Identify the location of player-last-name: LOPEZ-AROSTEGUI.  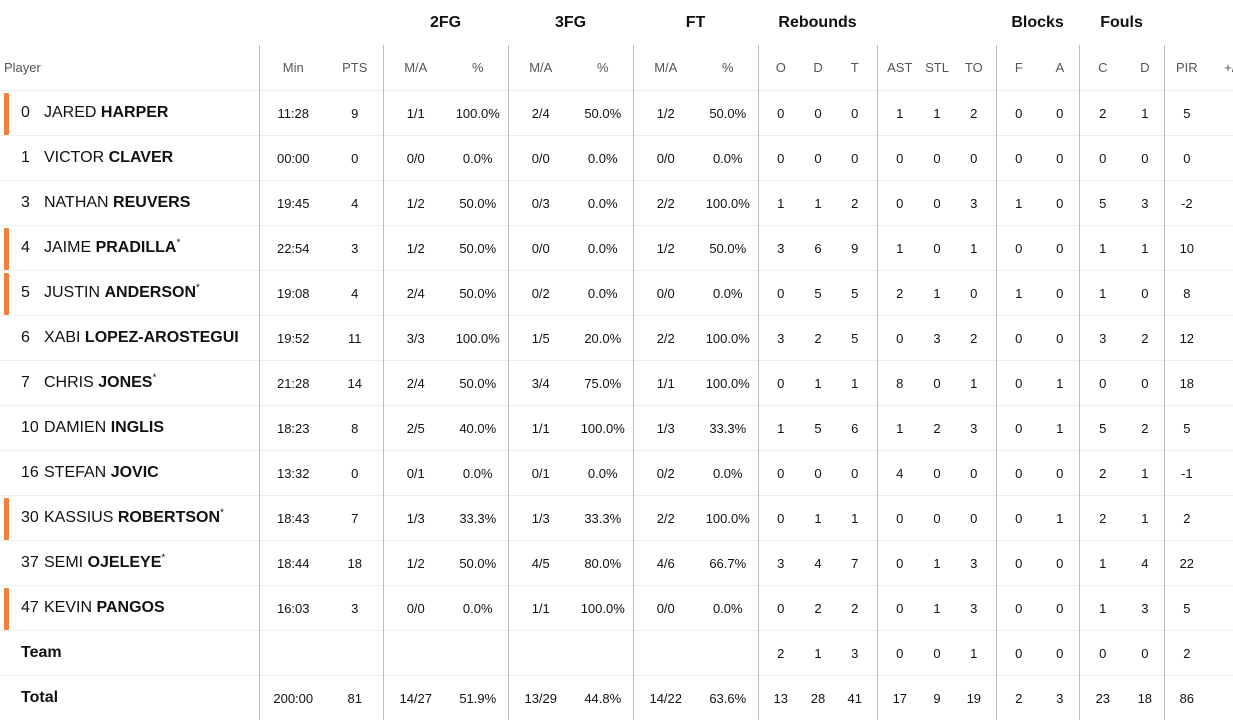
(162, 337).